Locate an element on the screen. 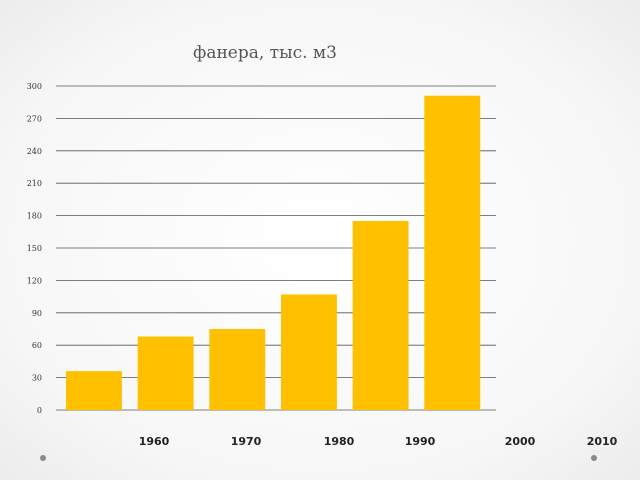 This screenshot has width=640, height=480. y-tick-label: 60 is located at coordinates (37, 345).